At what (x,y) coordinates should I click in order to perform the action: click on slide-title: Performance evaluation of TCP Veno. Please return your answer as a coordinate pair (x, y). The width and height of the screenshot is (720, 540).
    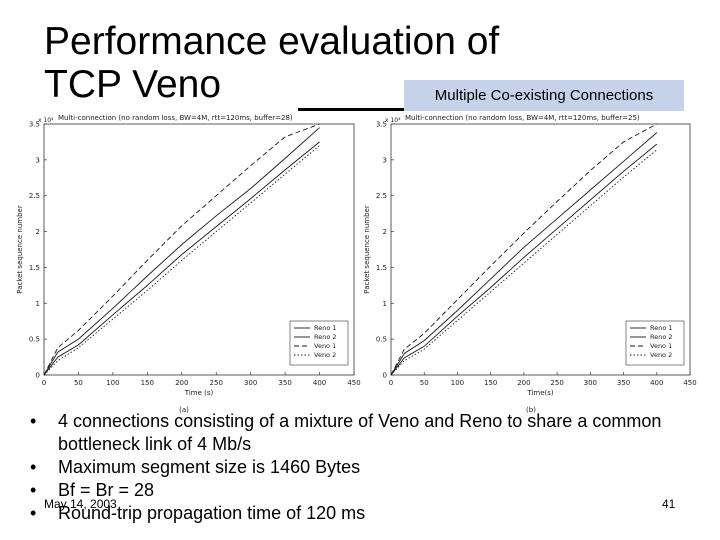
    Looking at the image, I should click on (271, 63).